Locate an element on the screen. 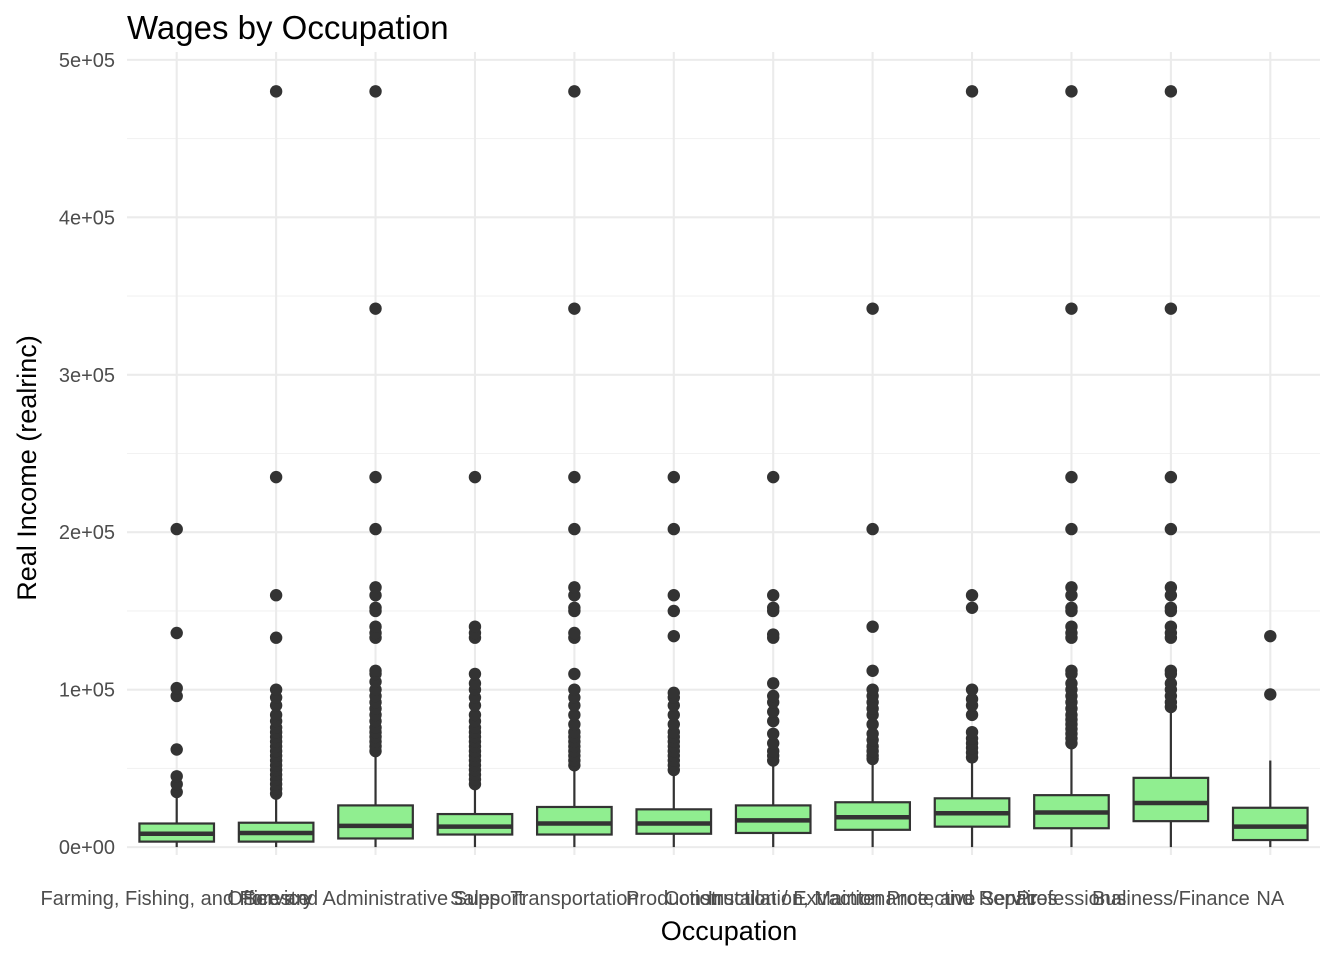  y-axis-title: Real Income (realrinc) is located at coordinates (27, 468).